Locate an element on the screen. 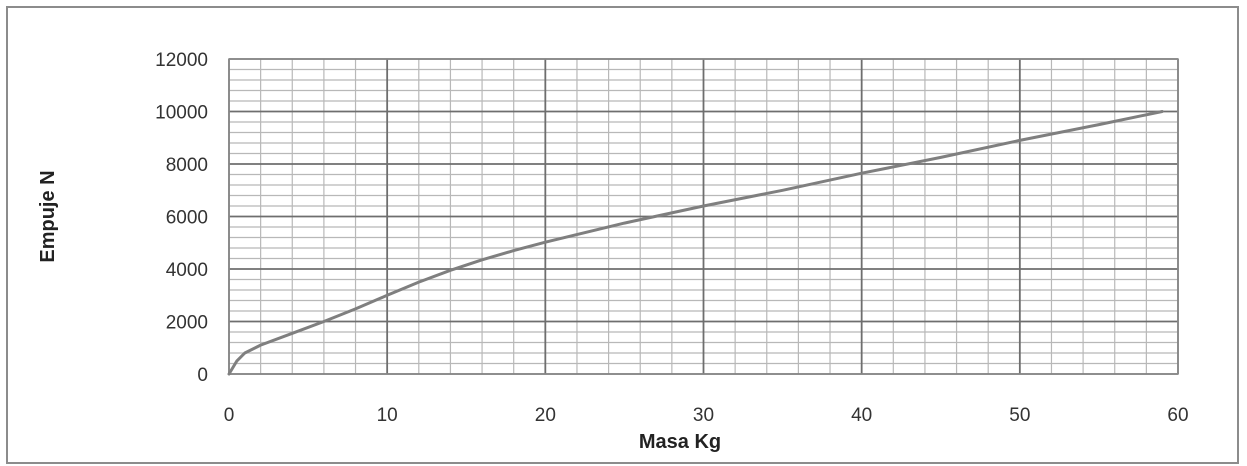 The height and width of the screenshot is (466, 1247). y-tick-label: 2000 is located at coordinates (187, 323).